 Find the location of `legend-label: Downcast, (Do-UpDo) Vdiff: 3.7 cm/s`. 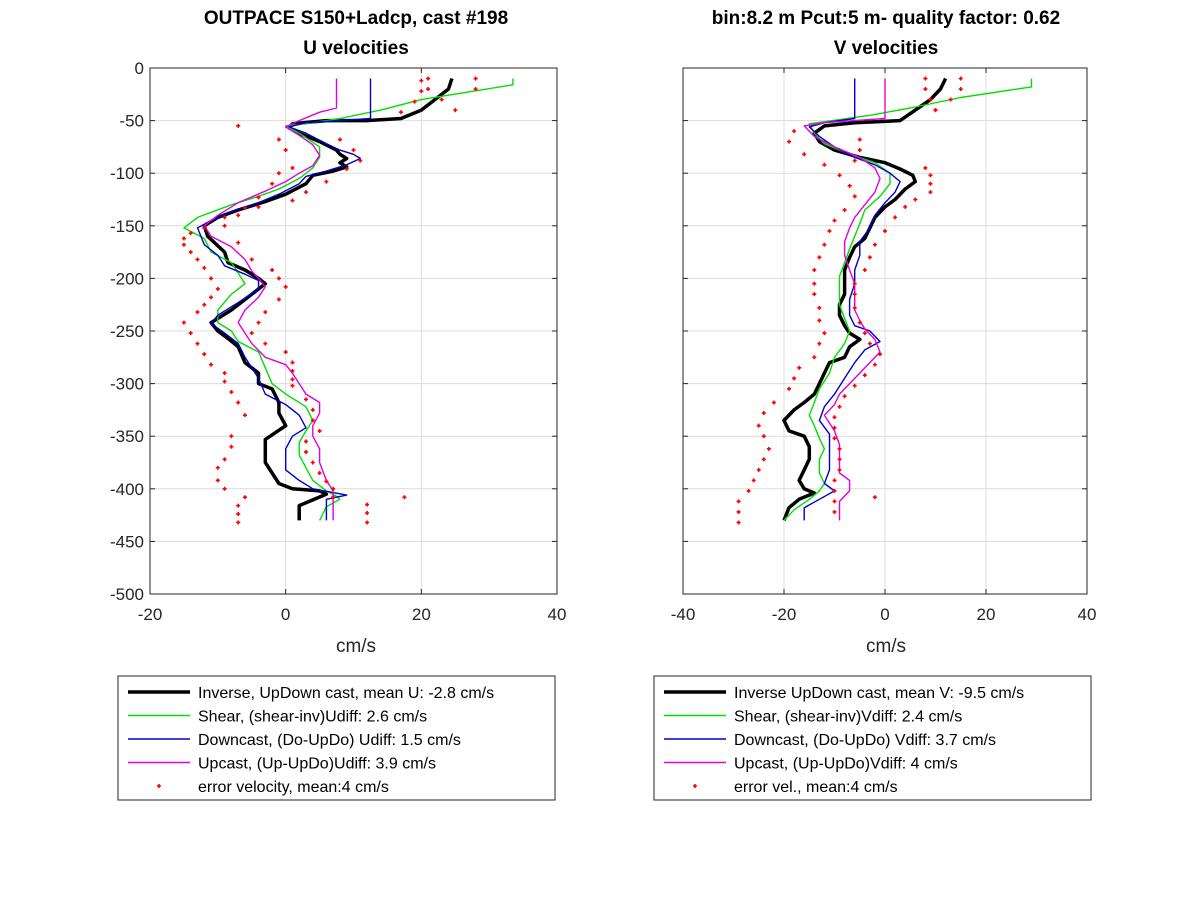

legend-label: Downcast, (Do-UpDo) Vdiff: 3.7 cm/s is located at coordinates (865, 740).